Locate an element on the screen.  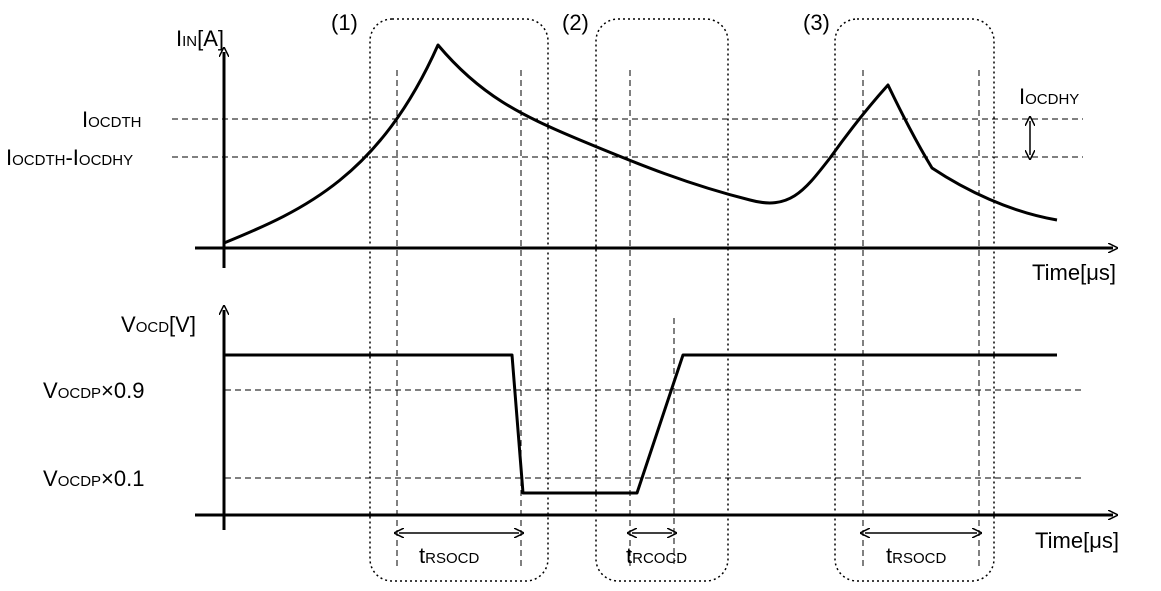
hysteresis-label: IOCDHY is located at coordinates (1049, 96).